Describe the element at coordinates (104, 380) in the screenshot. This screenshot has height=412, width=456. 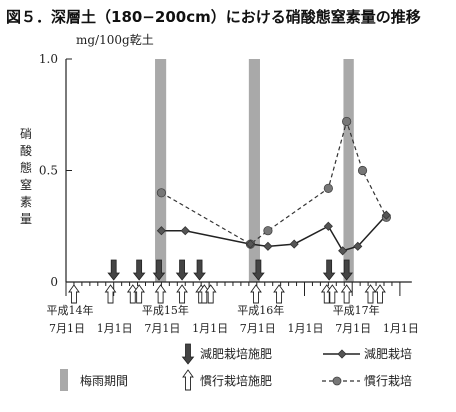
I see `legend-rainy-season-label: 梅雨期間` at that location.